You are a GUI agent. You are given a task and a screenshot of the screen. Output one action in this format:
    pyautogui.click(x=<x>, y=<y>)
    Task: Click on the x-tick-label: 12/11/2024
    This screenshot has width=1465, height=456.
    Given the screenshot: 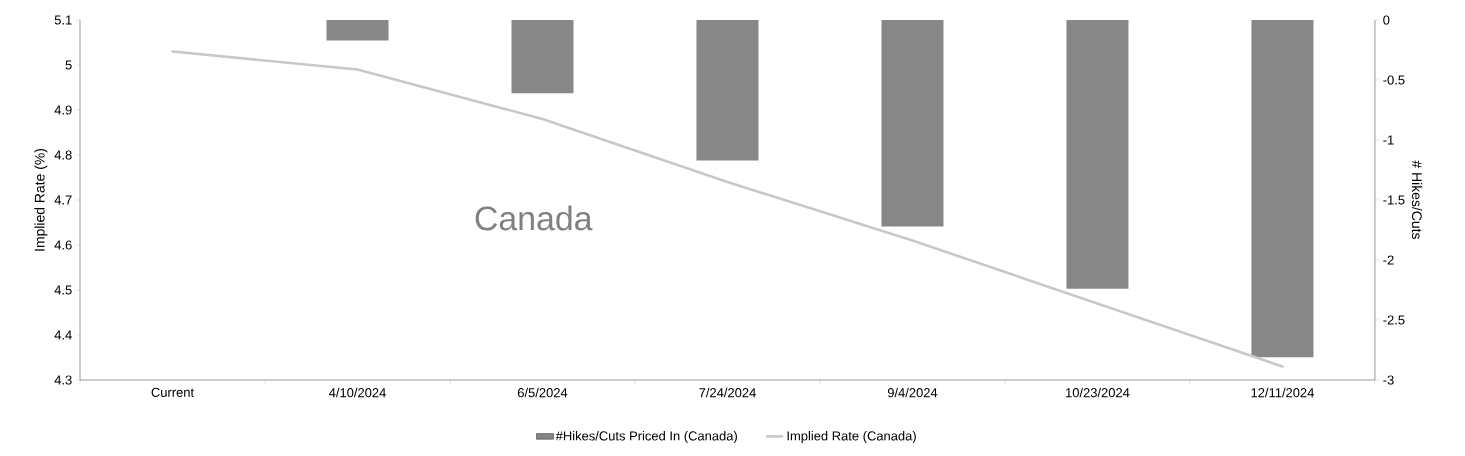 What is the action you would take?
    pyautogui.click(x=1282, y=392)
    